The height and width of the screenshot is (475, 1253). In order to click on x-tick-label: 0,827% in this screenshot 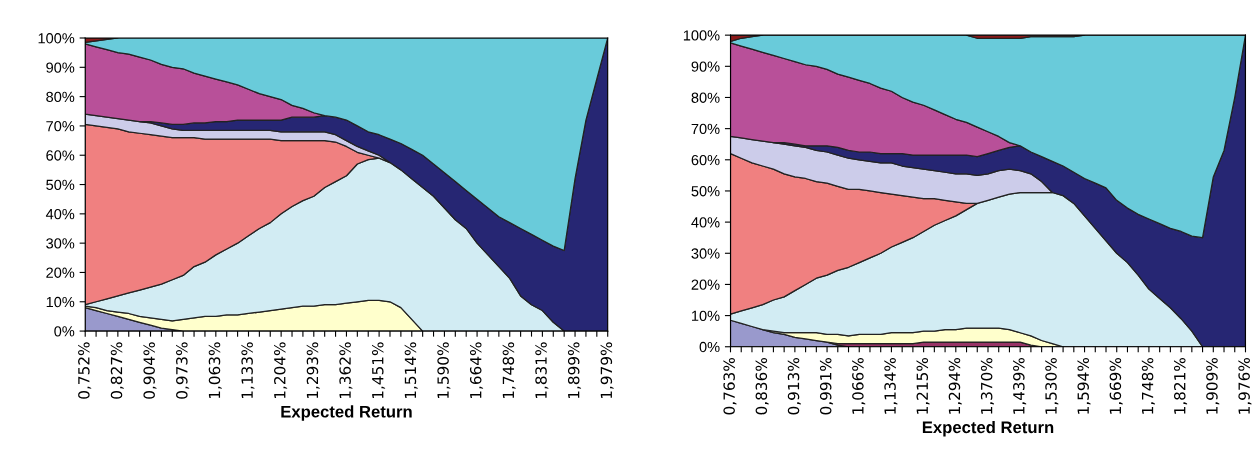, I will do `click(117, 370)`.